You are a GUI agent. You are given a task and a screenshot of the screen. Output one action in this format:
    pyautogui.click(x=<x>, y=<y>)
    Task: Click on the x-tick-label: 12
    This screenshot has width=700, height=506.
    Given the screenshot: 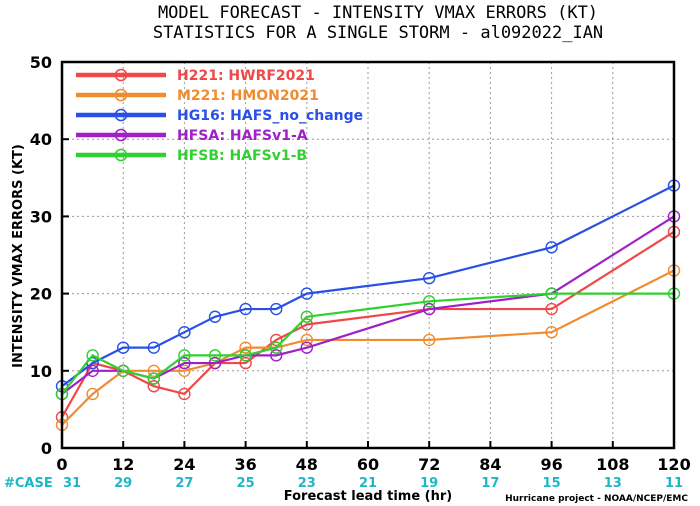 What is the action you would take?
    pyautogui.click(x=123, y=464)
    